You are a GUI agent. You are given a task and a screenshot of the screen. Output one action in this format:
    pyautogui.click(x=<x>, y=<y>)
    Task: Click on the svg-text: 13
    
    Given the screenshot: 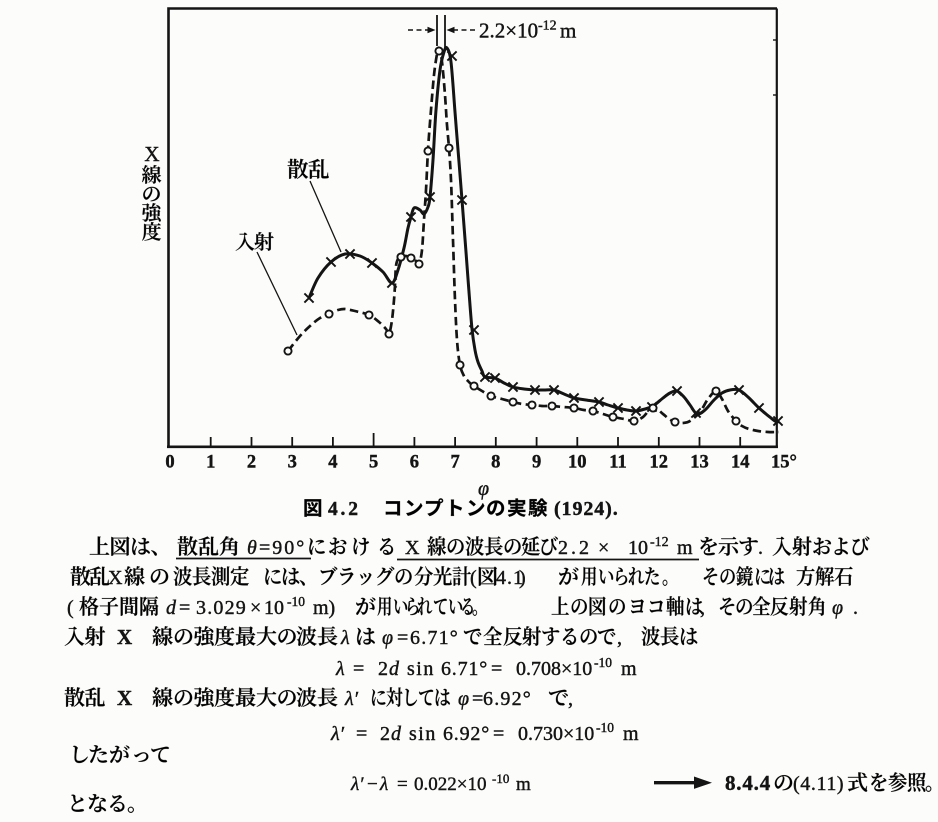 What is the action you would take?
    pyautogui.click(x=699, y=463)
    